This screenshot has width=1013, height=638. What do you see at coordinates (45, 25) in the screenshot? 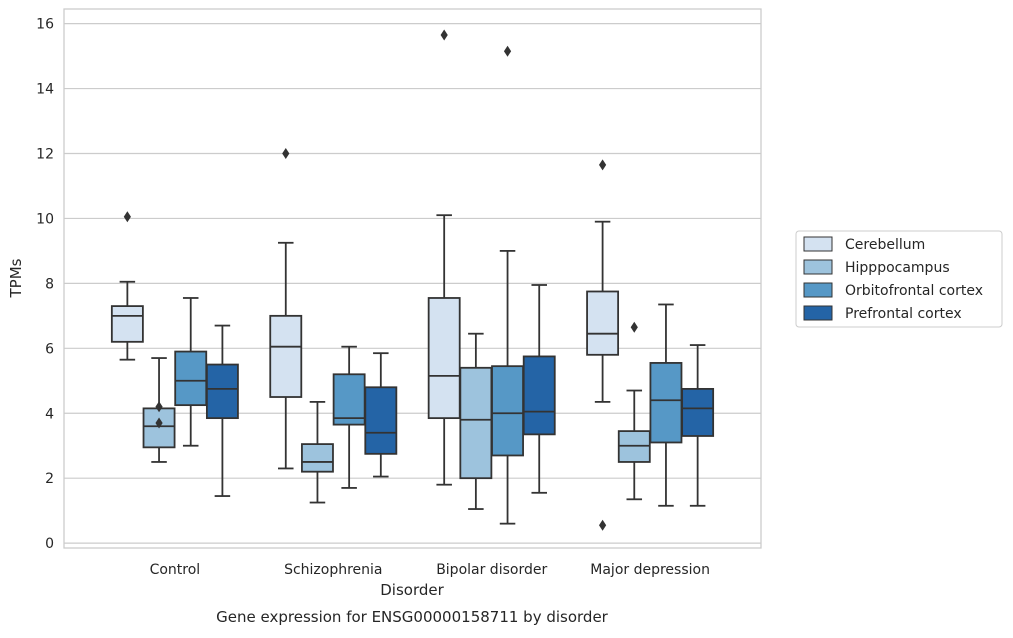
I see `y-tick-label: 16` at bounding box center [45, 25].